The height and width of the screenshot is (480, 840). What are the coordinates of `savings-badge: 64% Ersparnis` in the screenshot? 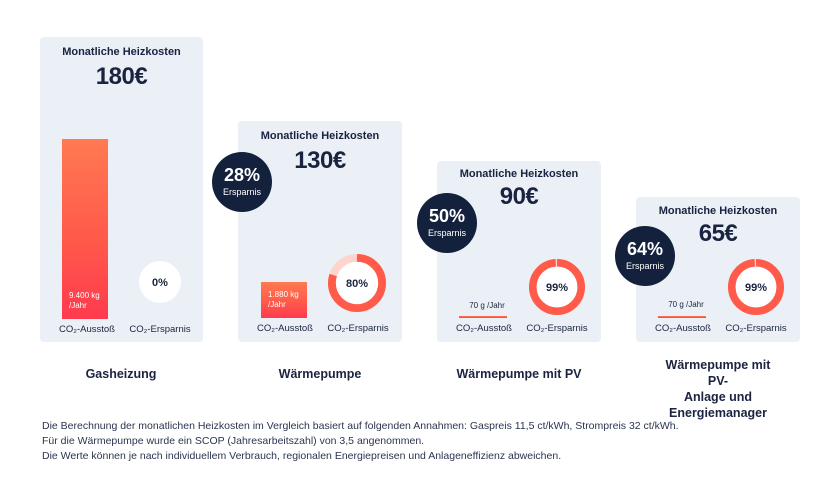 It's located at (645, 256).